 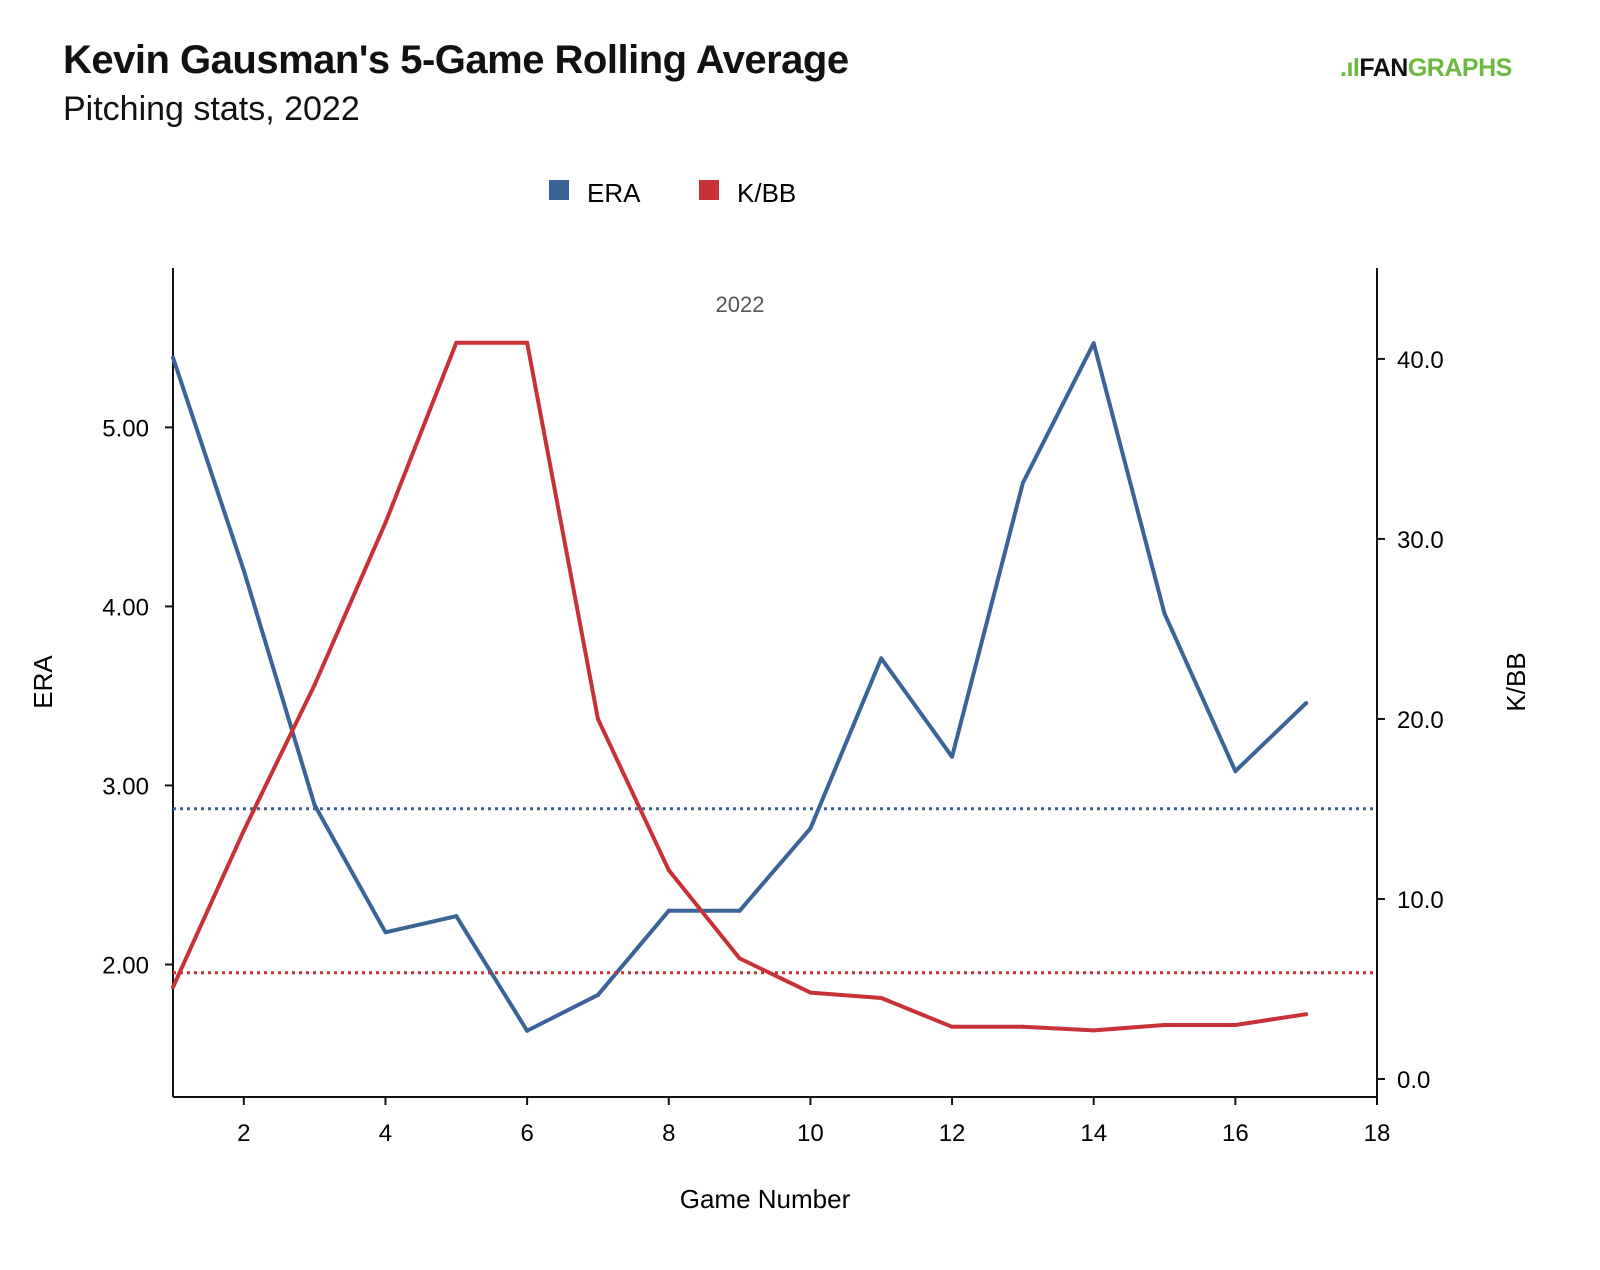 What do you see at coordinates (1377, 1133) in the screenshot?
I see `x-tick-label: 18` at bounding box center [1377, 1133].